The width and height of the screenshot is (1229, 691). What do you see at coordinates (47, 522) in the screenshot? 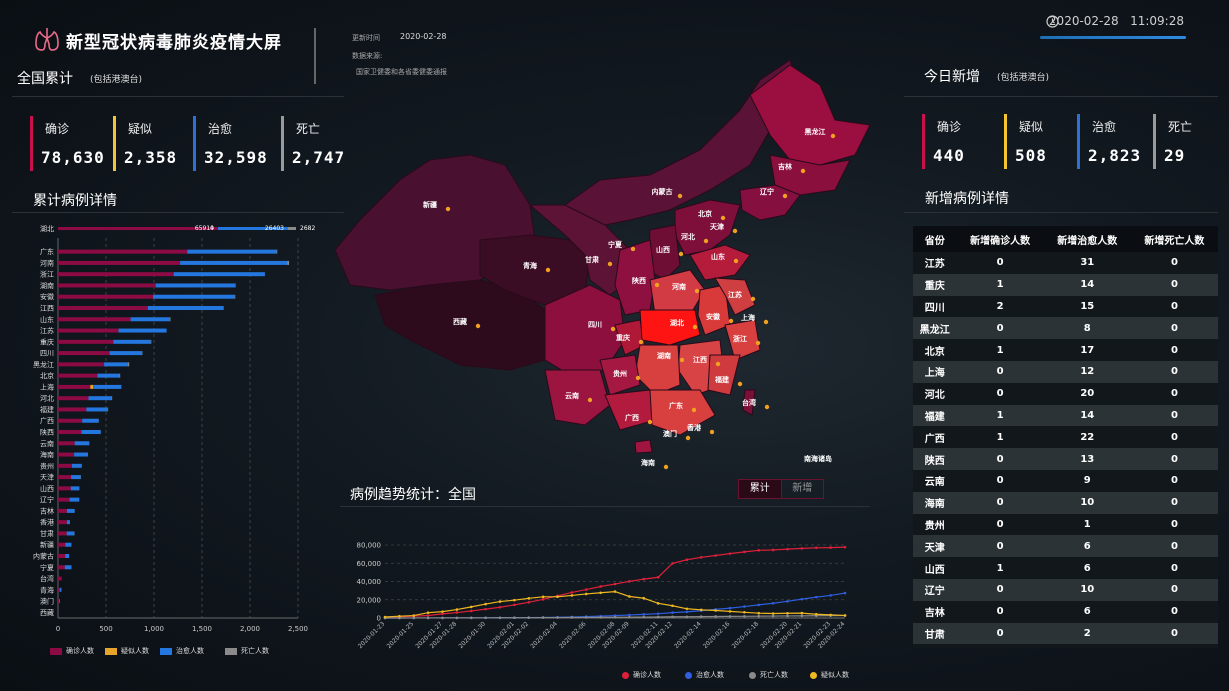
I see `bar-category-label: 香港` at bounding box center [47, 522].